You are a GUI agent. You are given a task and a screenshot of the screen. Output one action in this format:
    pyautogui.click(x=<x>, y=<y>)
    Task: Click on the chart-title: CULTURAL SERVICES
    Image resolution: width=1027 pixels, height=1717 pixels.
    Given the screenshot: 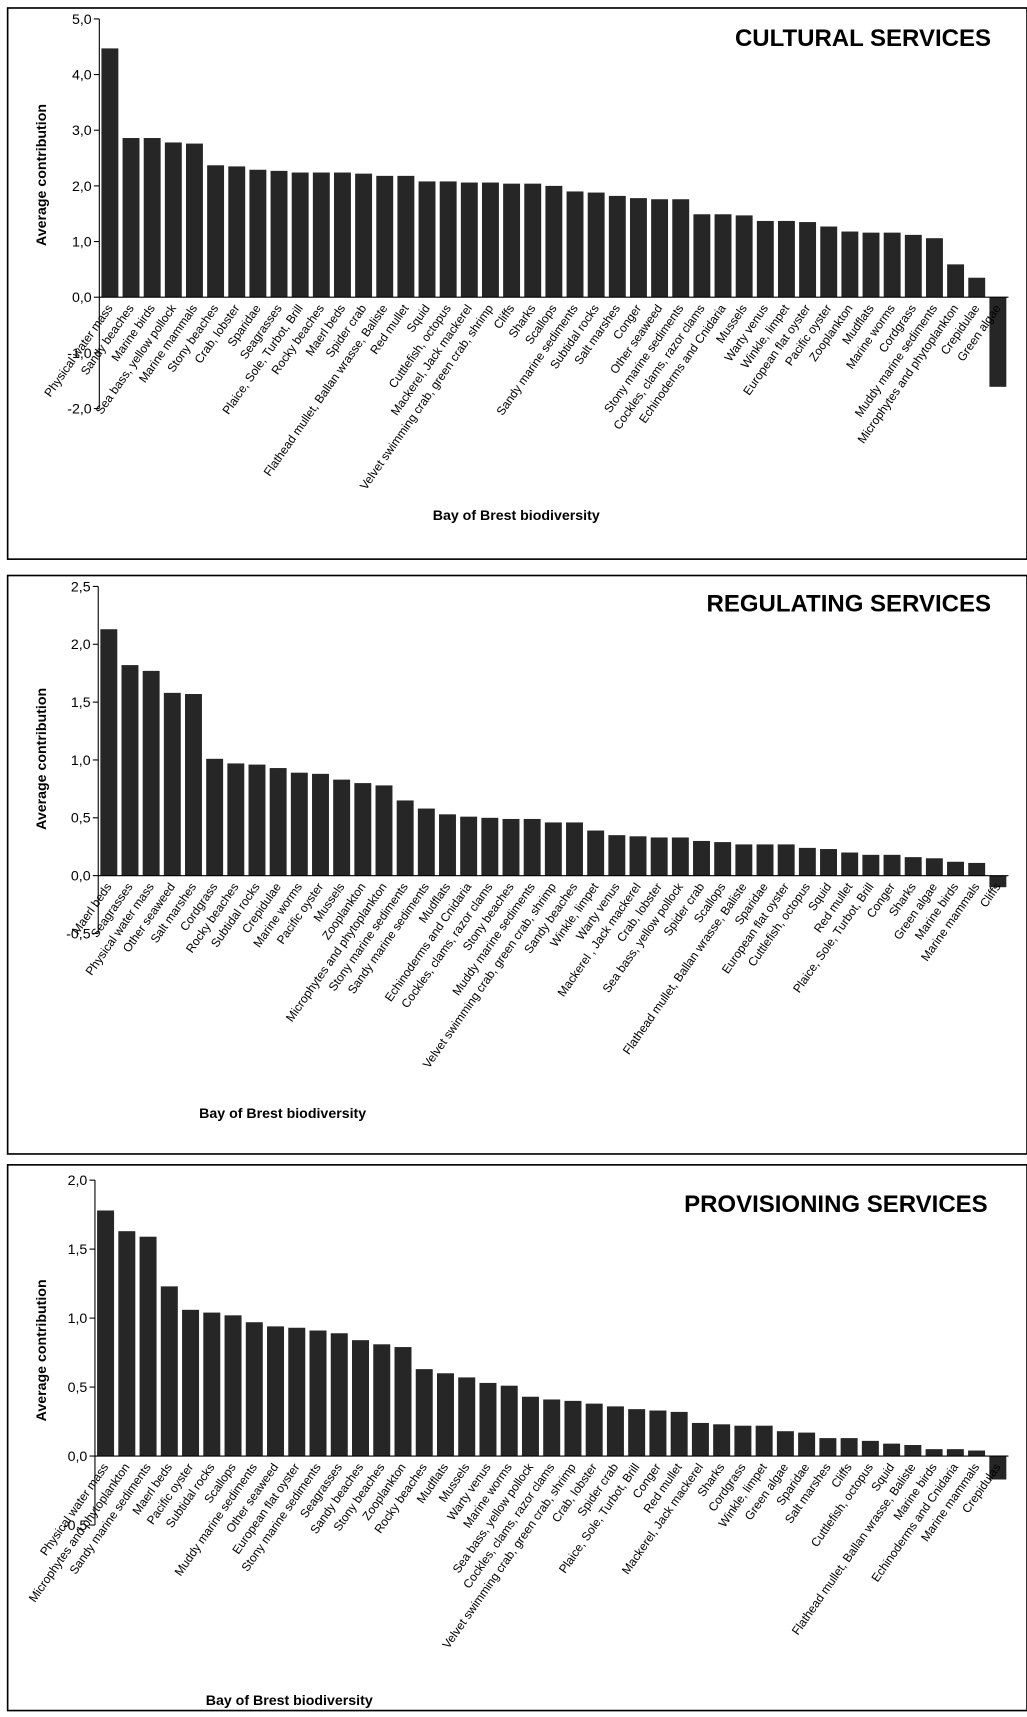 What is the action you would take?
    pyautogui.click(x=863, y=38)
    